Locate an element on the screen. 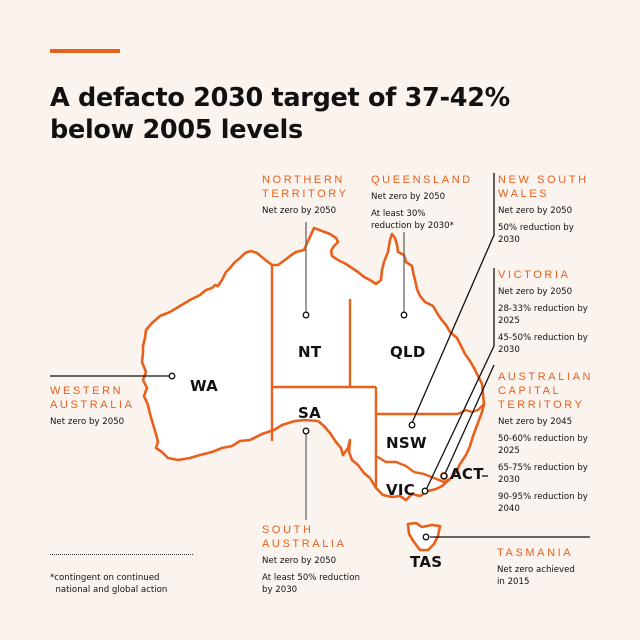 This screenshot has height=640, width=640. label-wa-name-2: AUSTRALIA is located at coordinates (92, 405).